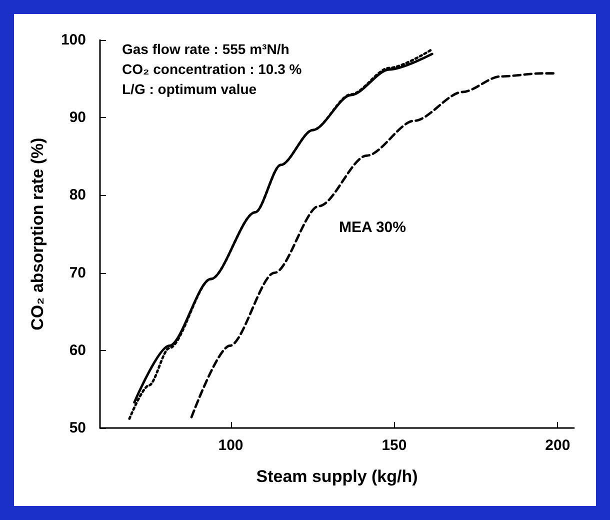  What do you see at coordinates (73, 40) in the screenshot?
I see `y-tick-label: 100` at bounding box center [73, 40].